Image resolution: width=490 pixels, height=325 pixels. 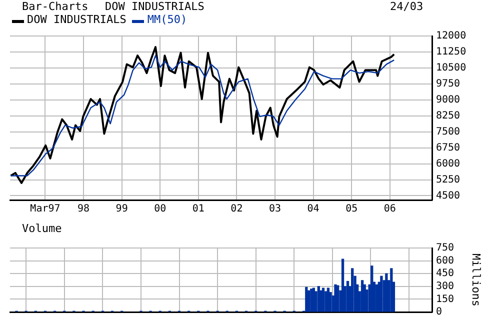 What do you see at coordinates (445, 260) in the screenshot?
I see `y-tick-label: 600` at bounding box center [445, 260].